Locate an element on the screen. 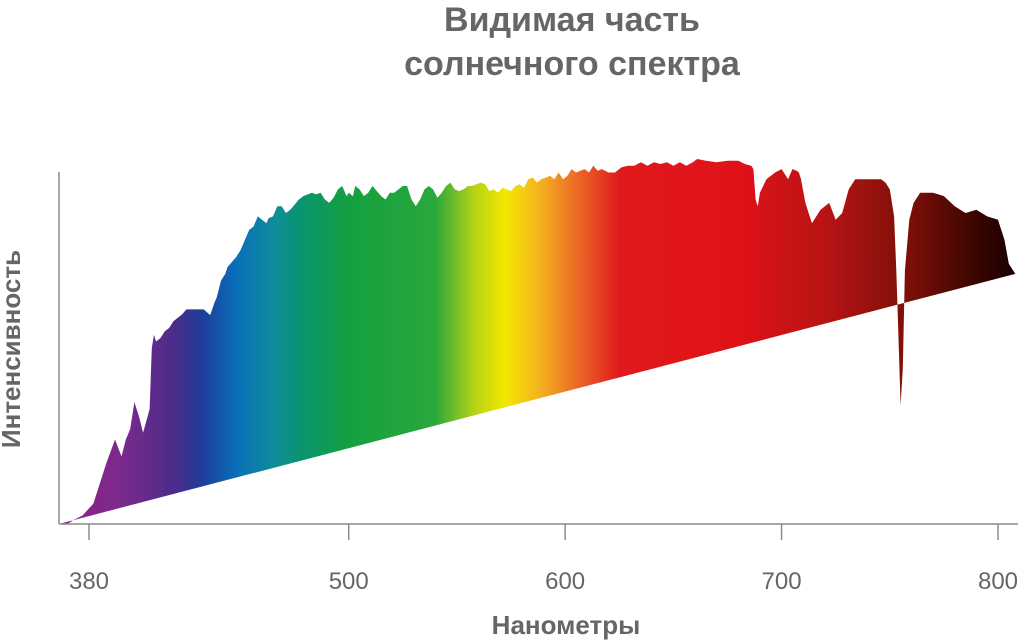 The image size is (1024, 642). x-tick-label-600: 600 is located at coordinates (565, 581).